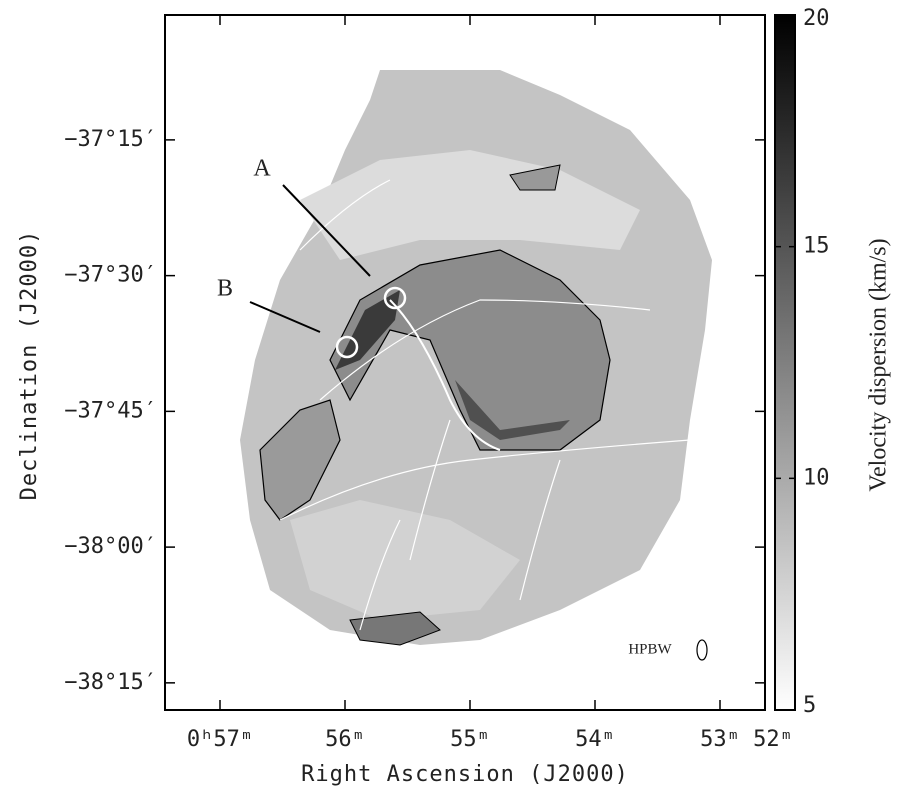 The height and width of the screenshot is (794, 897). I want to click on x-tick-label: 54ᵐ, so click(595, 739).